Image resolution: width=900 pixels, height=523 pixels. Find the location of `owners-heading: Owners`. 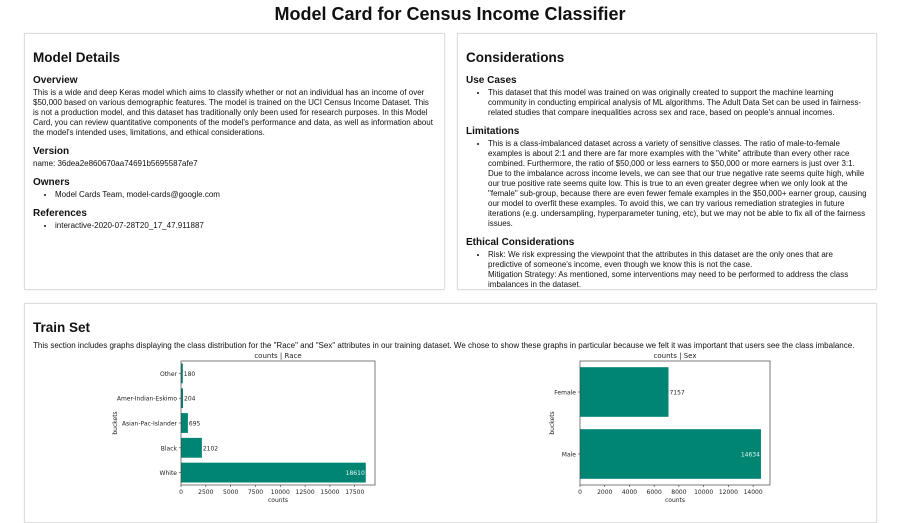

owners-heading: Owners is located at coordinates (51, 182).